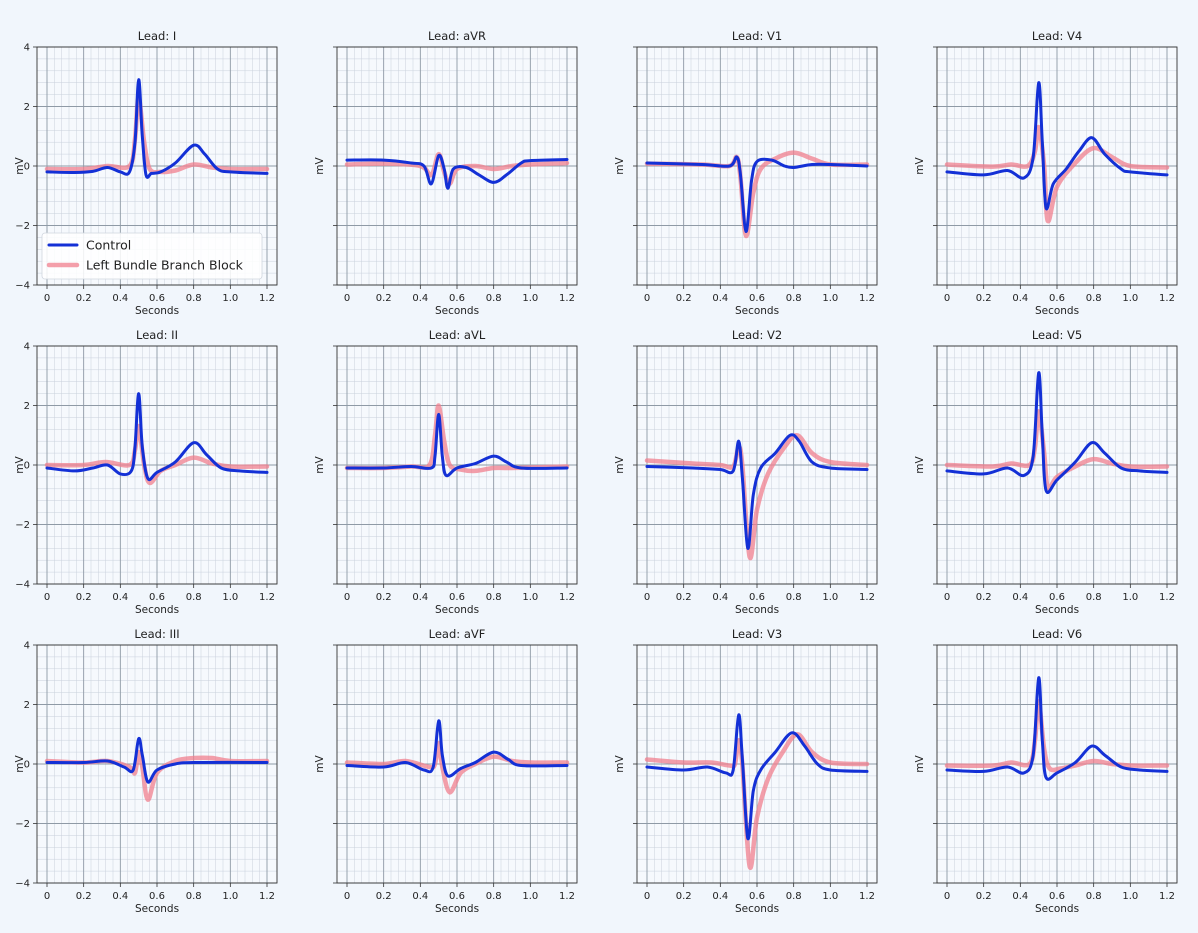 Image resolution: width=1198 pixels, height=933 pixels. I want to click on panel-lead-v1: 0 0.2 0.4 0.6 0.8 1.0 1.2 Lead: V1 Seconds mV, so click(746, 173).